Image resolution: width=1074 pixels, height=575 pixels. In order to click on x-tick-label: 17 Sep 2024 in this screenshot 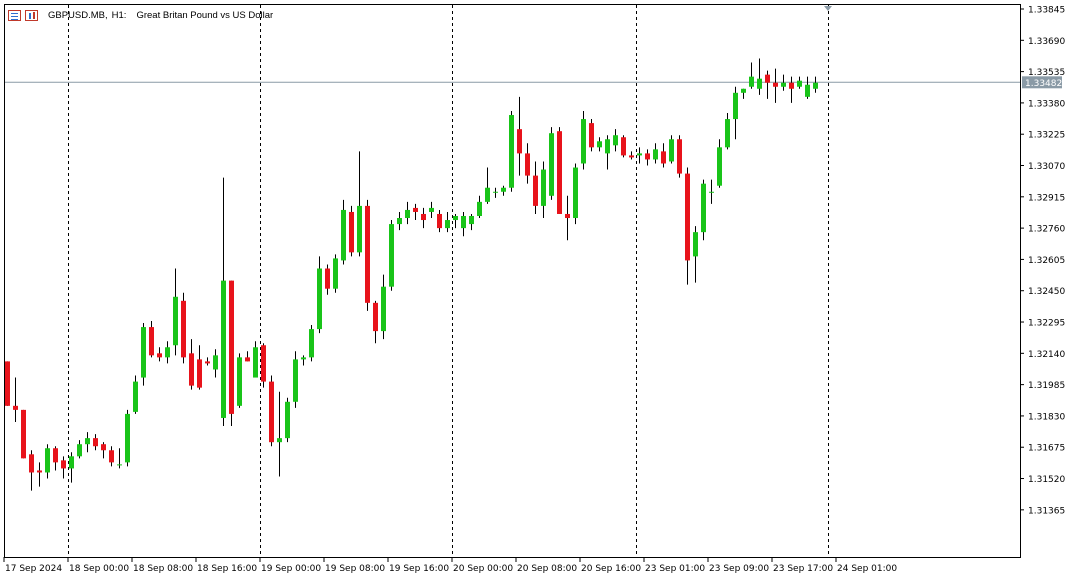, I will do `click(33, 569)`.